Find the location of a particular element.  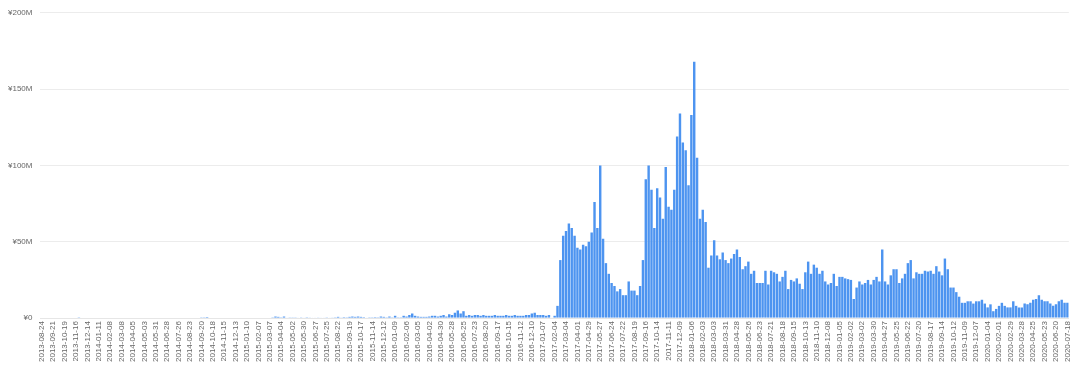

x-tick-label: 2015-02-07 is located at coordinates (258, 341).